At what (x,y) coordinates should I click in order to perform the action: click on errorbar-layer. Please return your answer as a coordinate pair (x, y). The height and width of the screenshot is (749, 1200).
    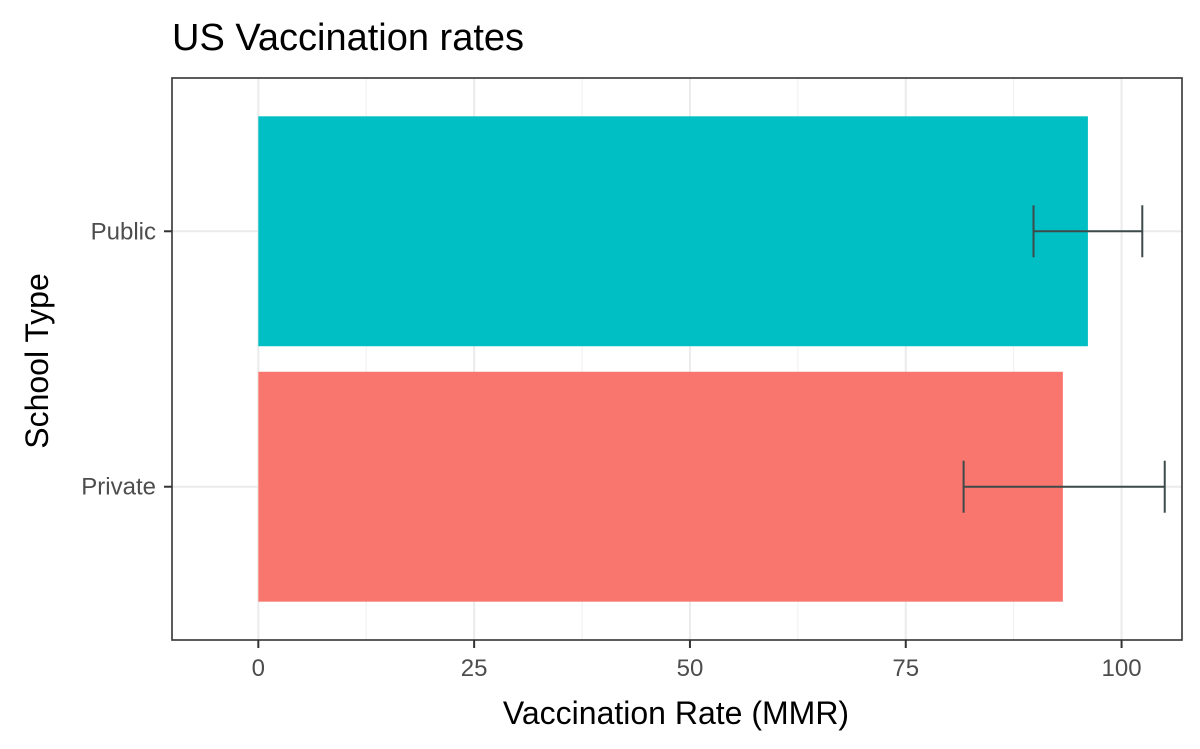
    Looking at the image, I should click on (1064, 359).